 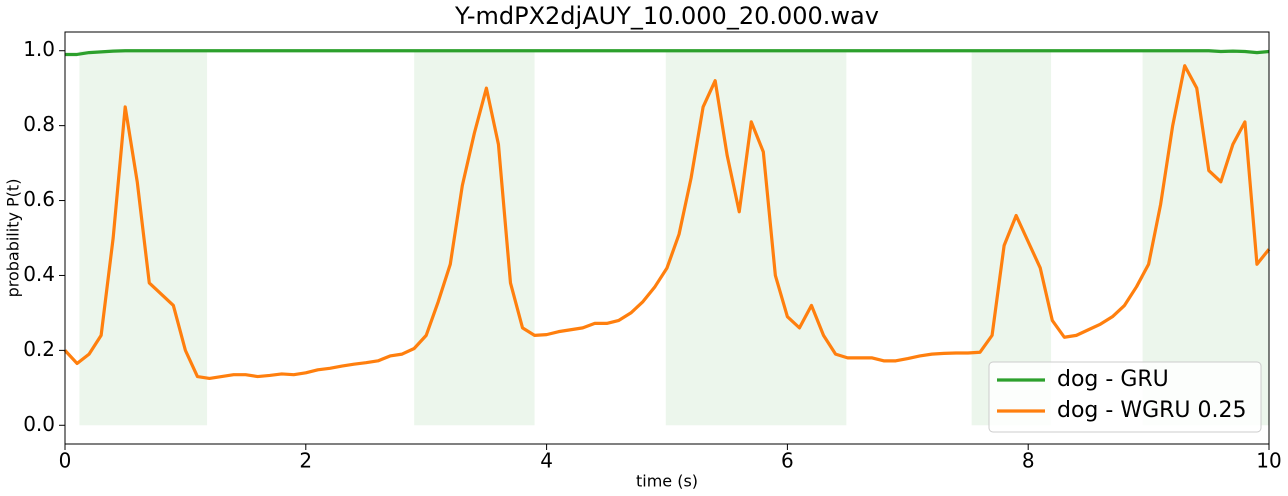 I want to click on chart-title: Y-mdPX2djAUY_10.000_20.000.wav, so click(x=666, y=16).